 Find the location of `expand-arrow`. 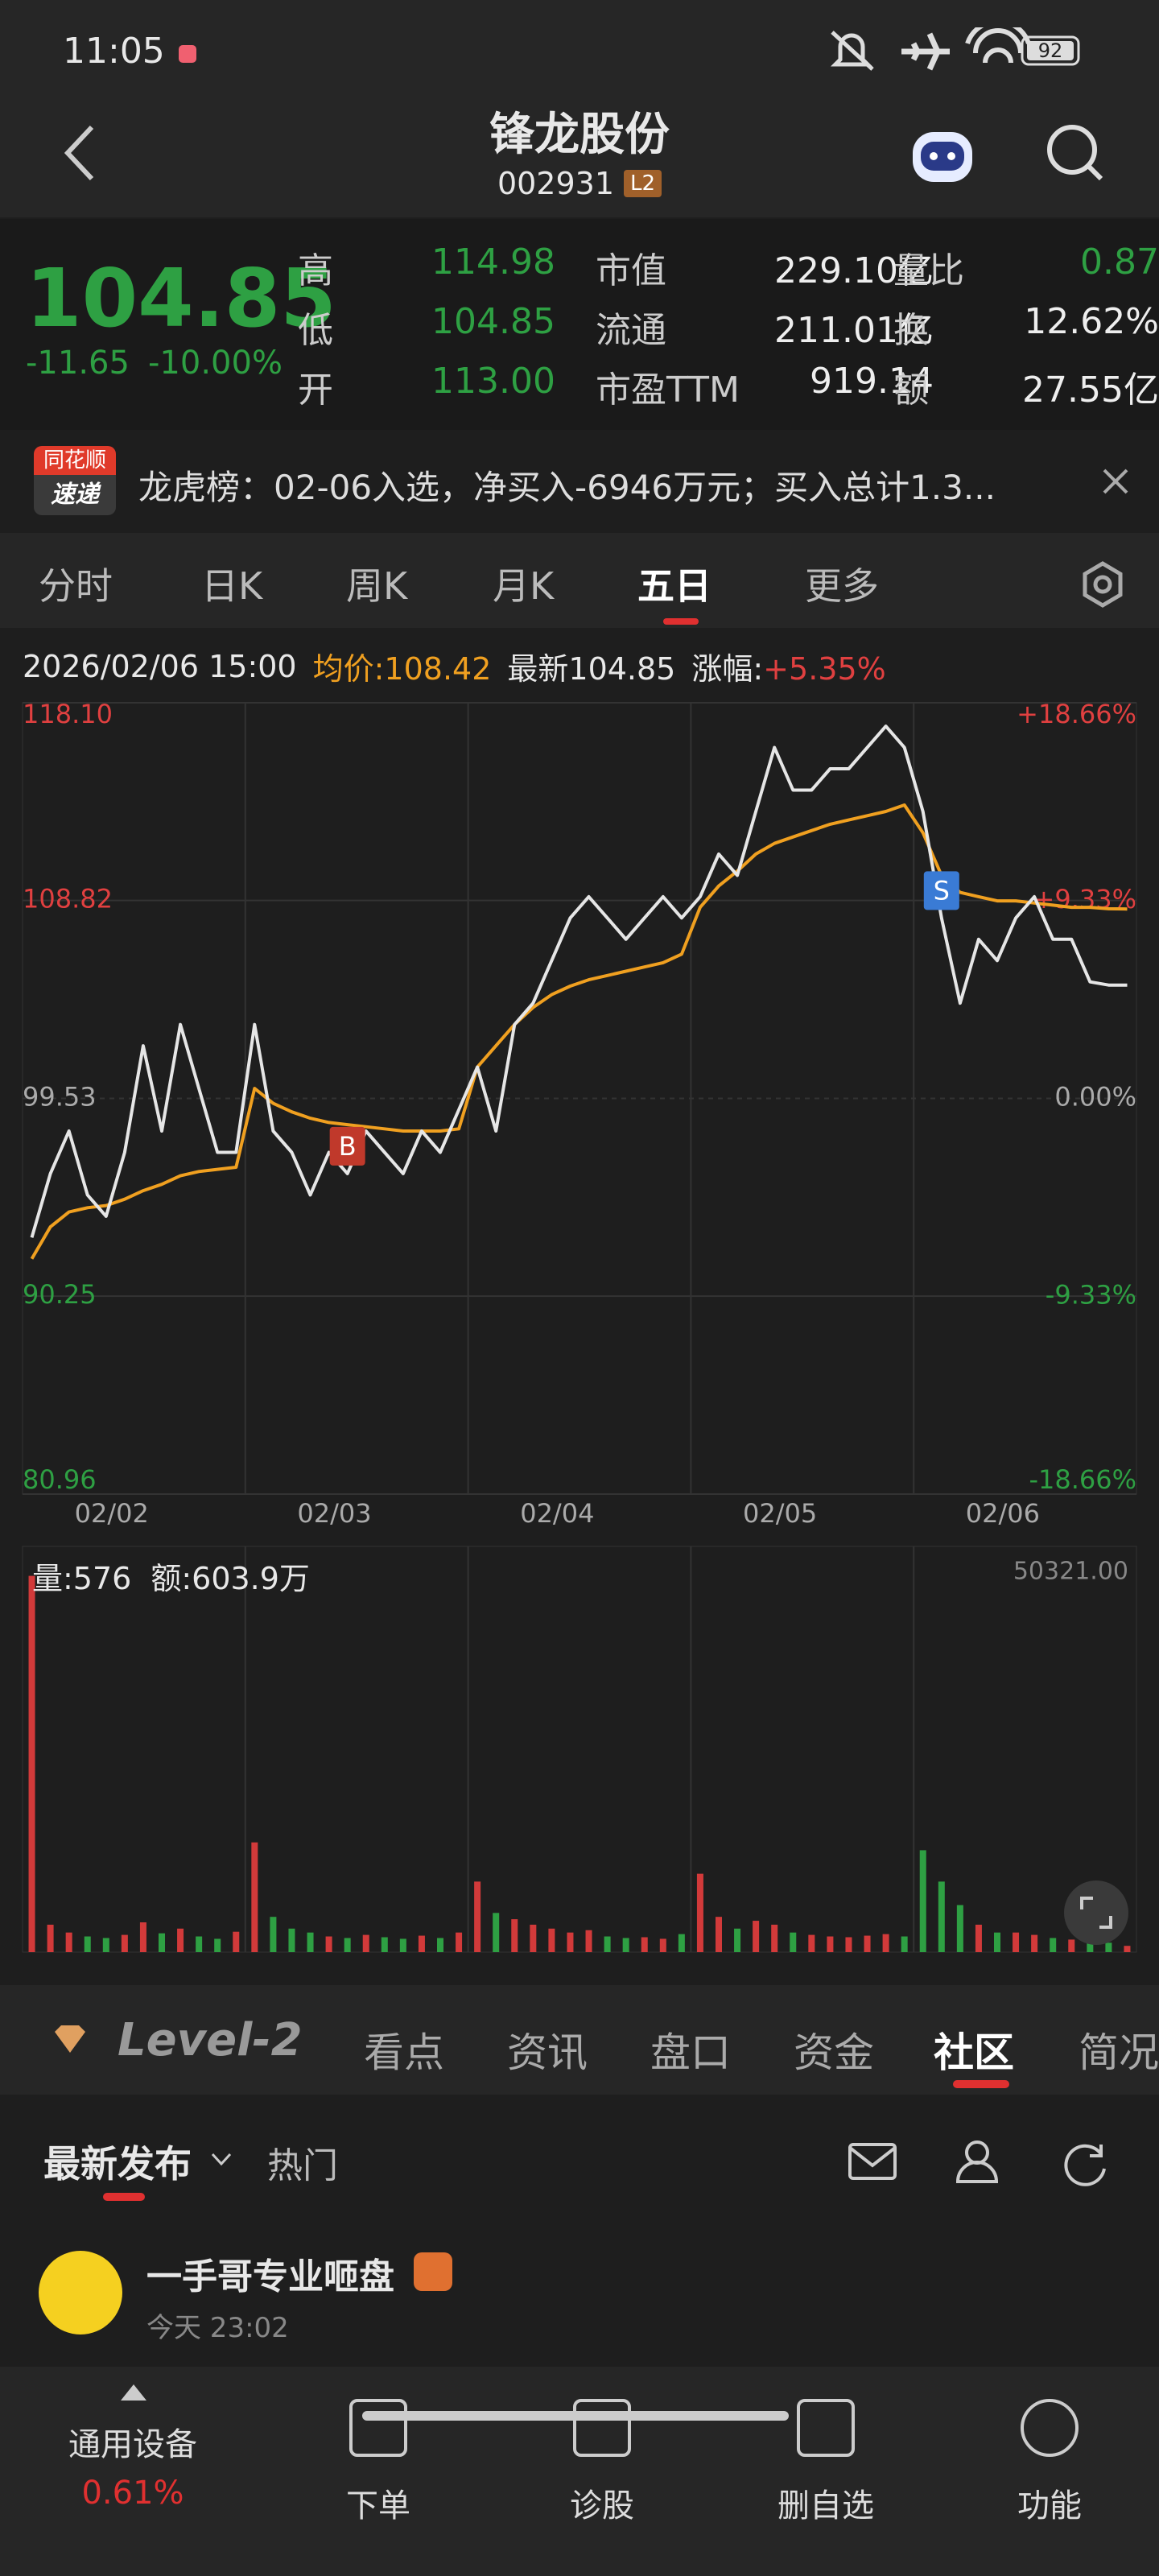

expand-arrow is located at coordinates (133, 2392).